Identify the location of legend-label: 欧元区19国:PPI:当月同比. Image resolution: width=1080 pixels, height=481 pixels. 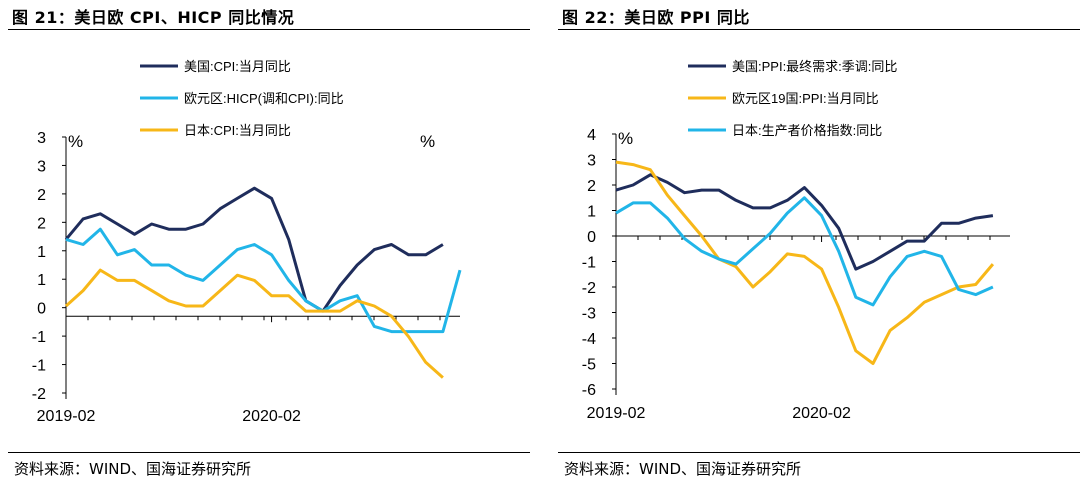
(805, 98).